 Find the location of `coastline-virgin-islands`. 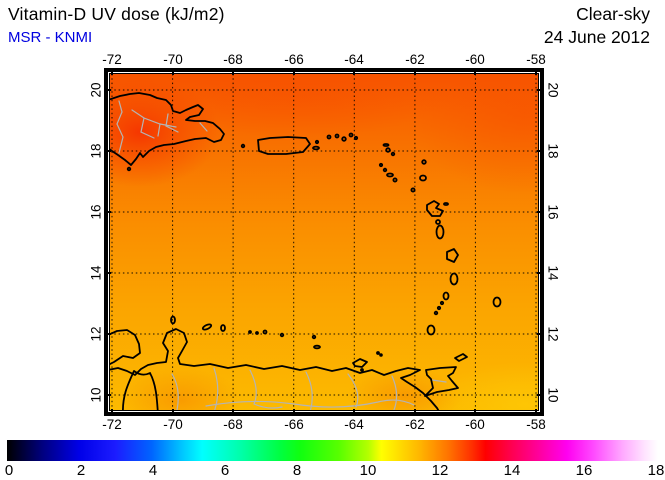

coastline-virgin-islands is located at coordinates (342, 137).